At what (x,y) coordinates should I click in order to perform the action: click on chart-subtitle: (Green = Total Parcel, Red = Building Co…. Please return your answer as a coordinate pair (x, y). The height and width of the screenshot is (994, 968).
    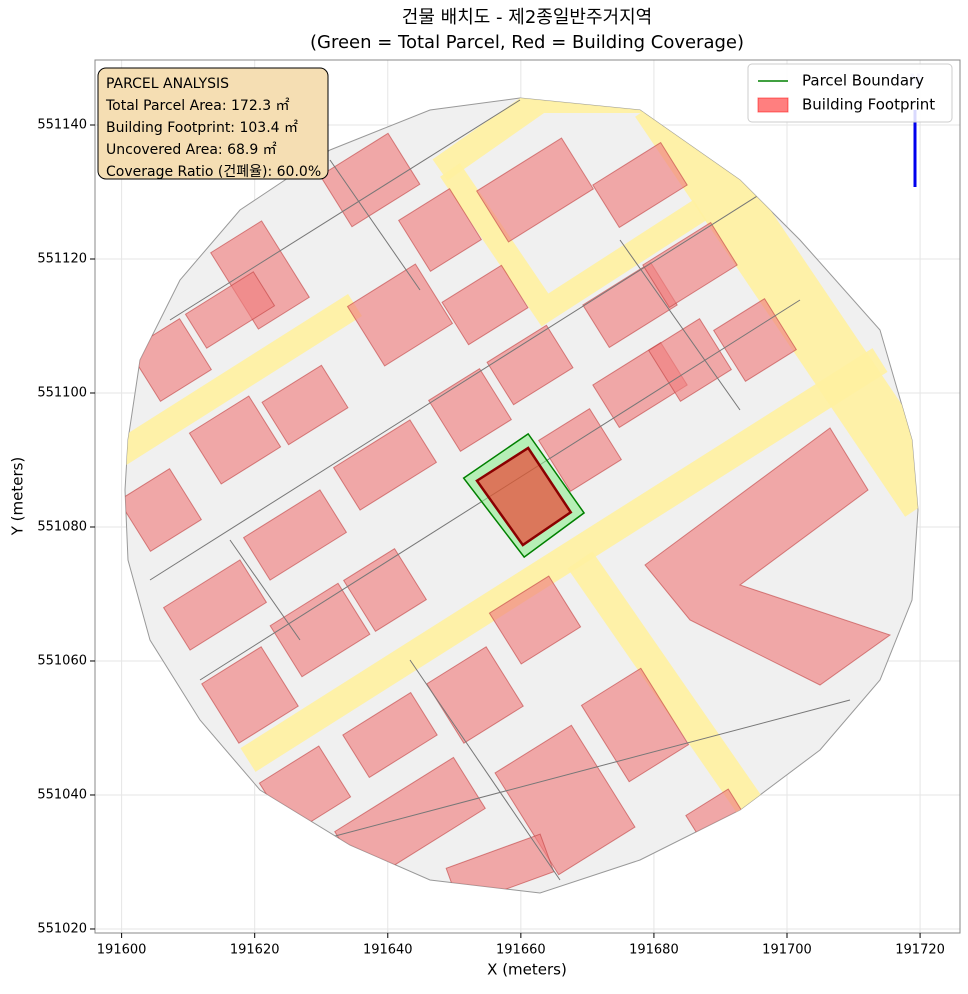
    Looking at the image, I should click on (527, 42).